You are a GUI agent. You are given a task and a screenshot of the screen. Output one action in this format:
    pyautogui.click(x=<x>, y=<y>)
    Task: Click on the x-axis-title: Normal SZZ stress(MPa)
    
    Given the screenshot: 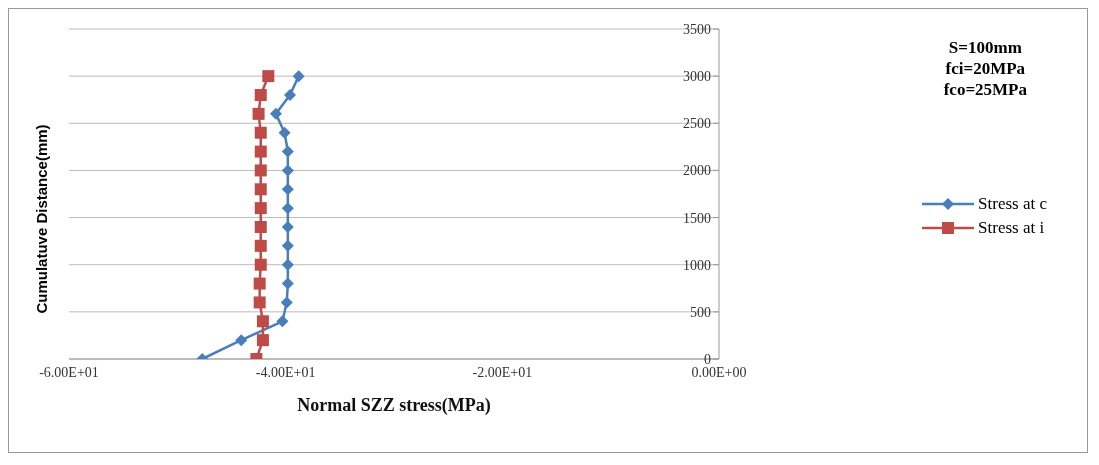 What is the action you would take?
    pyautogui.click(x=394, y=405)
    